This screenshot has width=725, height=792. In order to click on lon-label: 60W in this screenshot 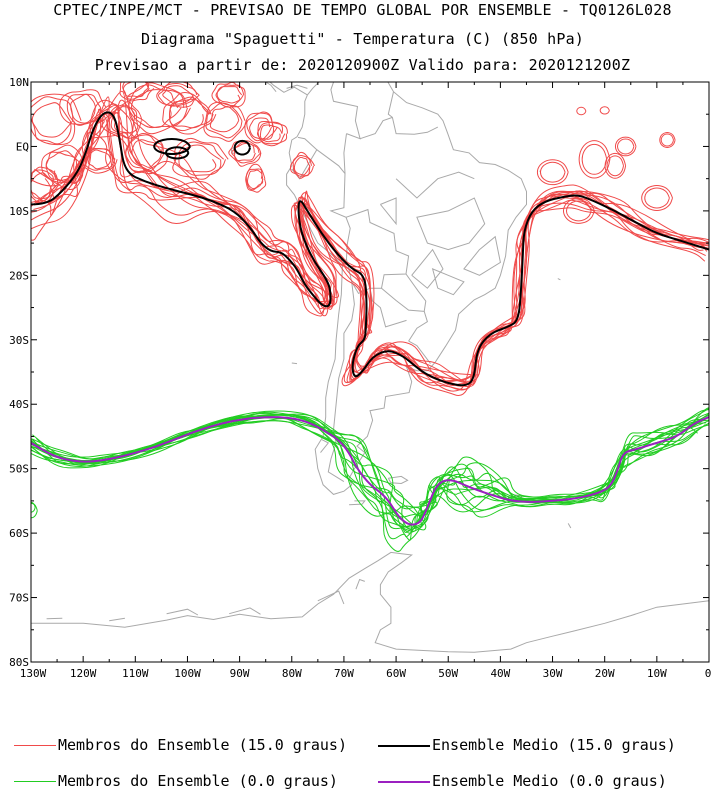, I will do `click(396, 673)`.